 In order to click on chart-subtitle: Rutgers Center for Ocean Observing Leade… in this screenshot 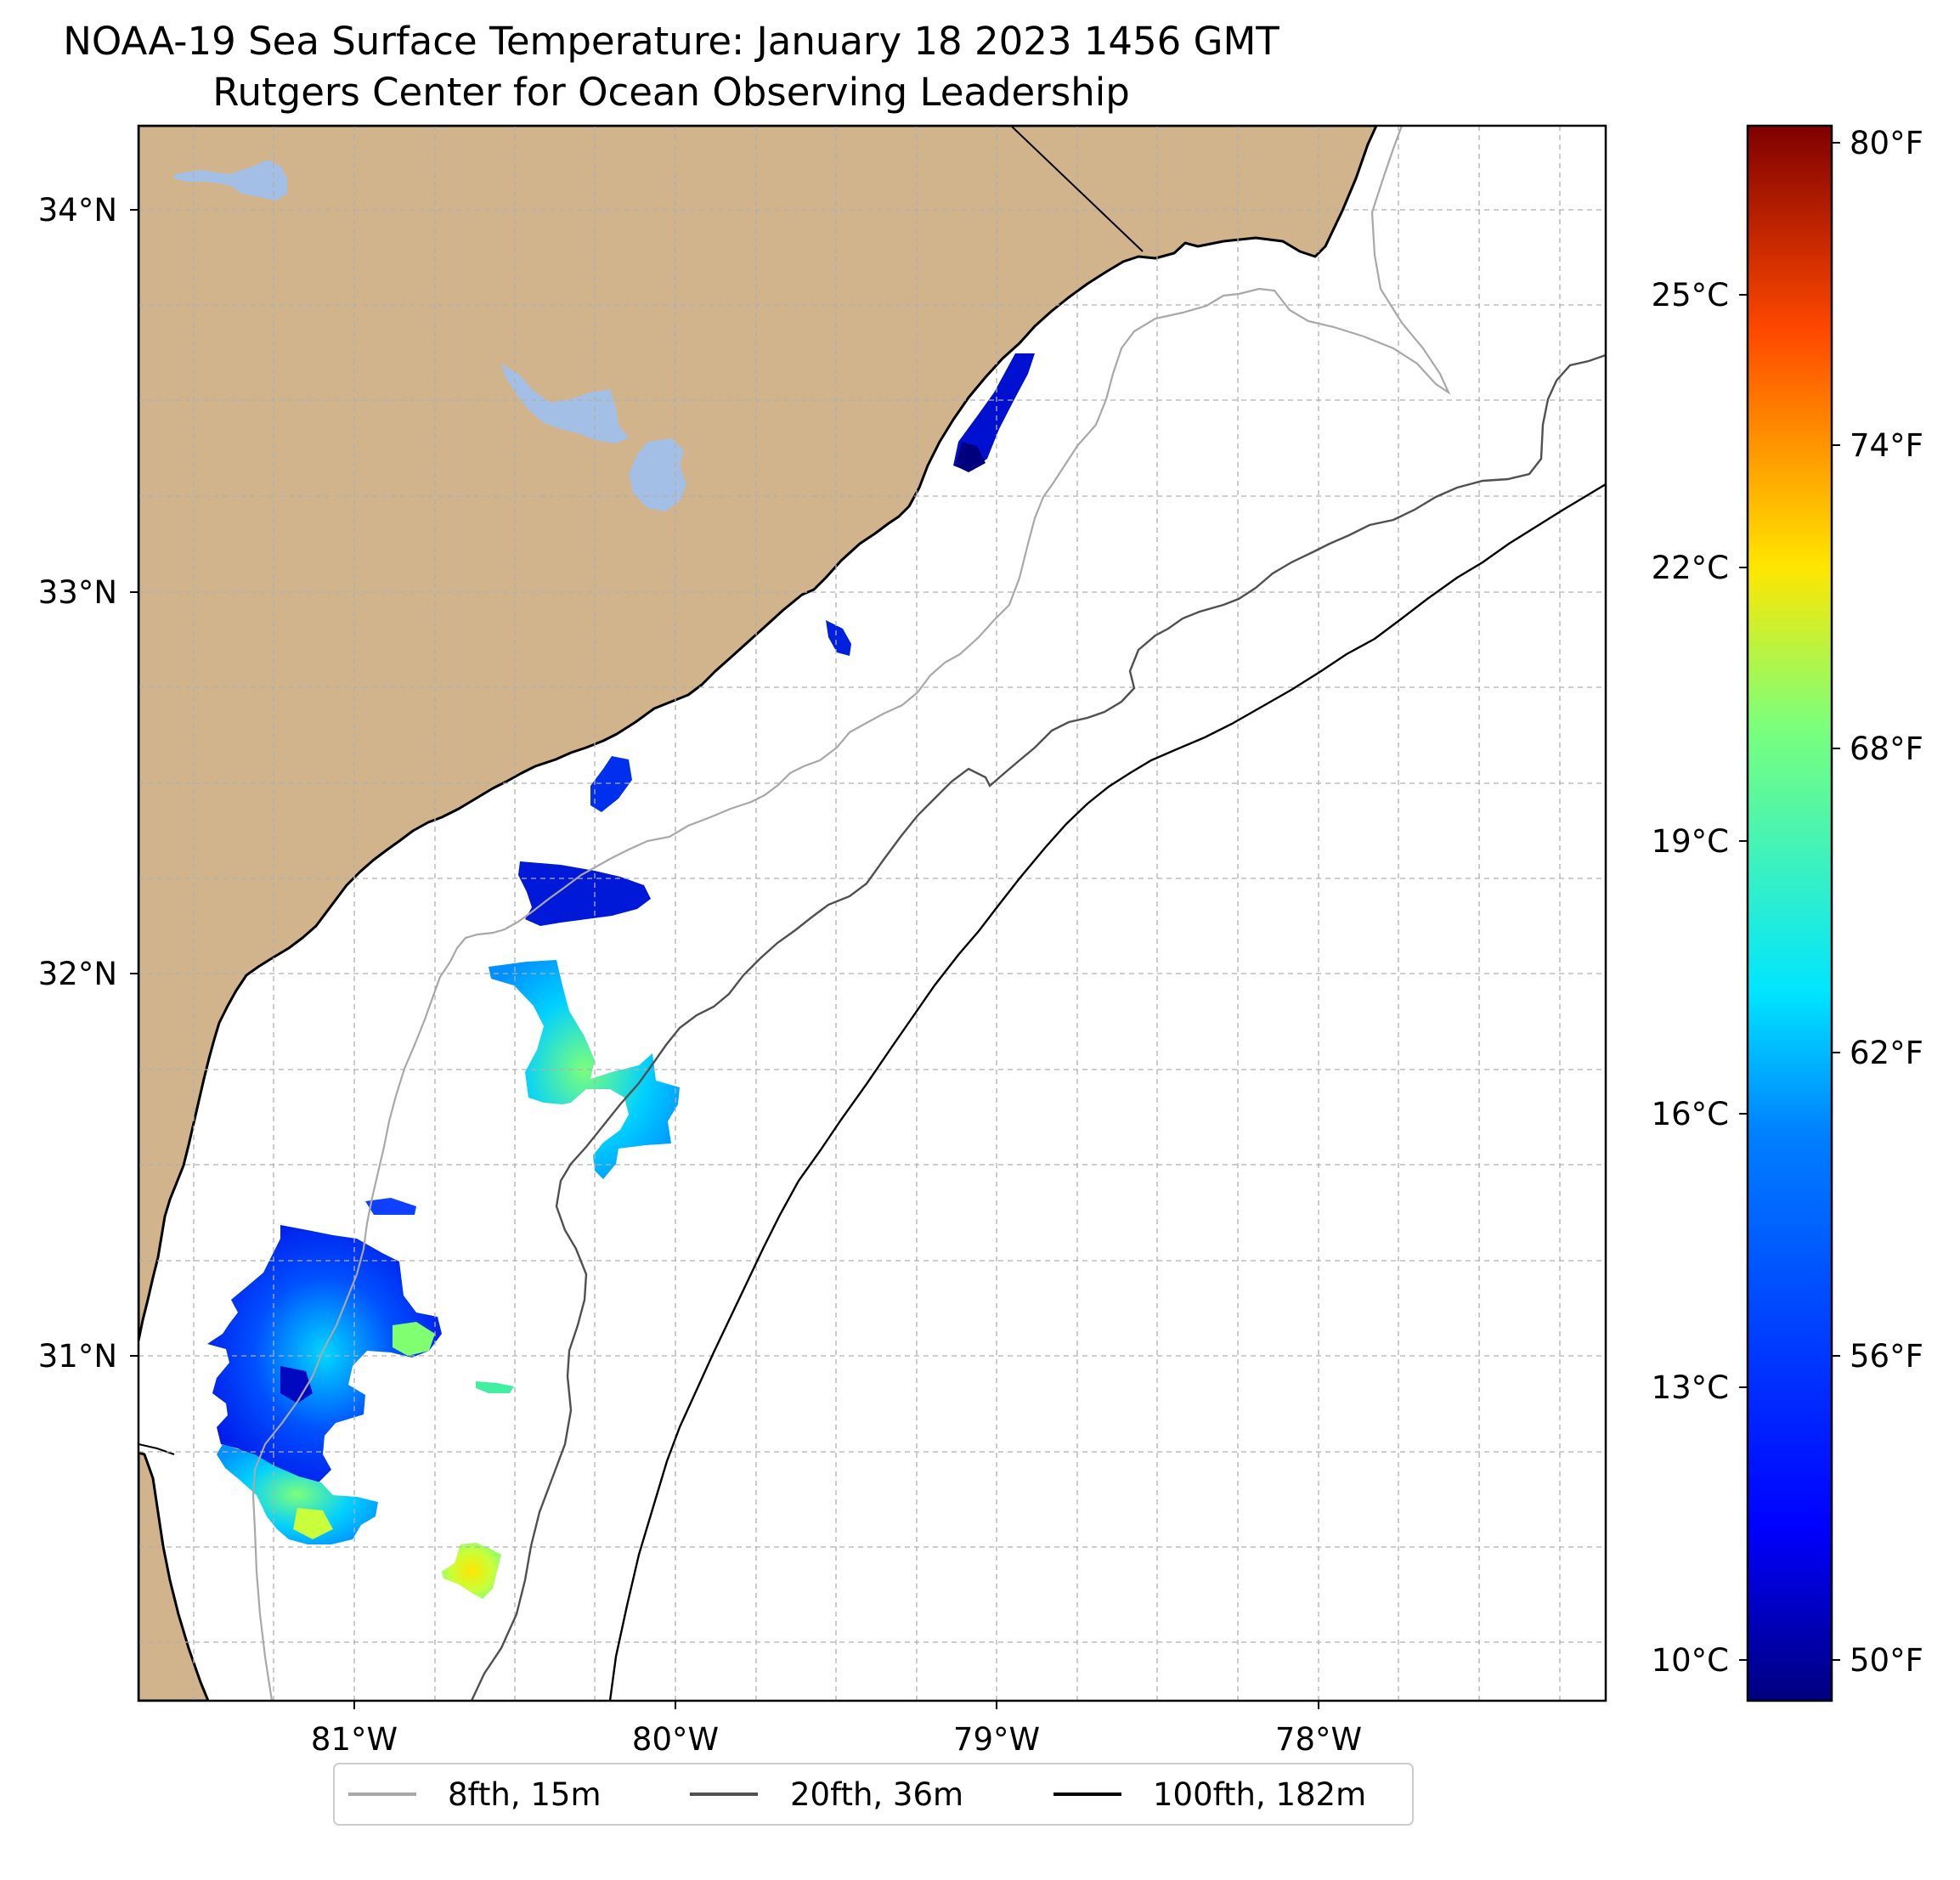, I will do `click(671, 92)`.